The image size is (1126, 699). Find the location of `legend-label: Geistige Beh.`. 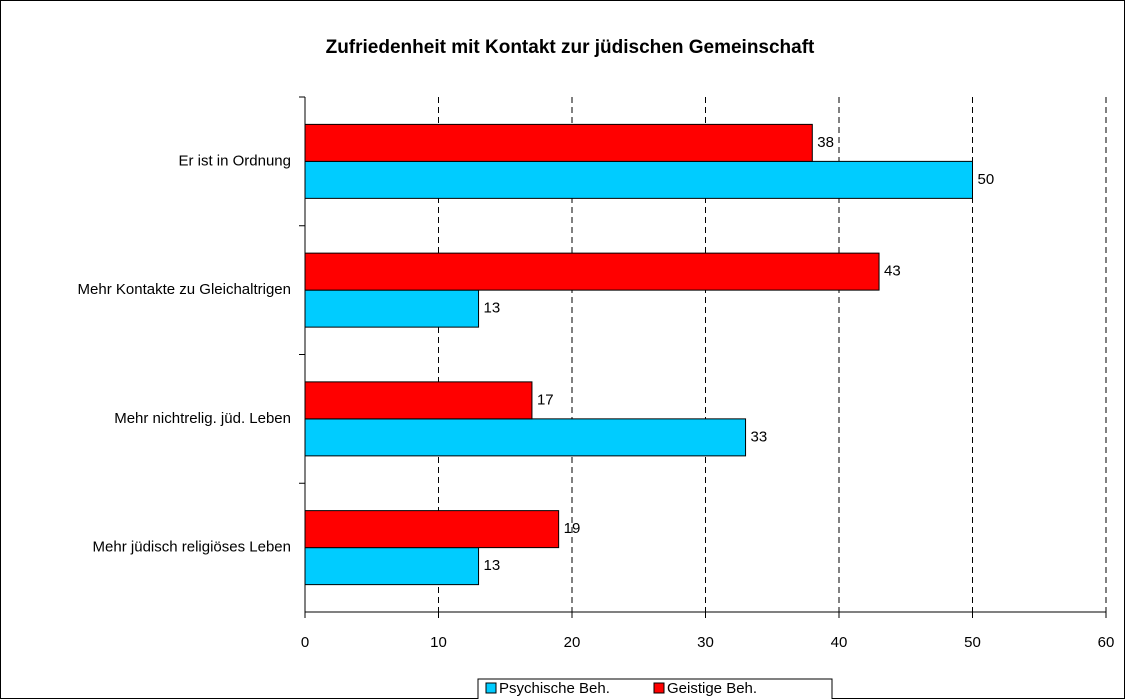

legend-label: Geistige Beh. is located at coordinates (712, 688).